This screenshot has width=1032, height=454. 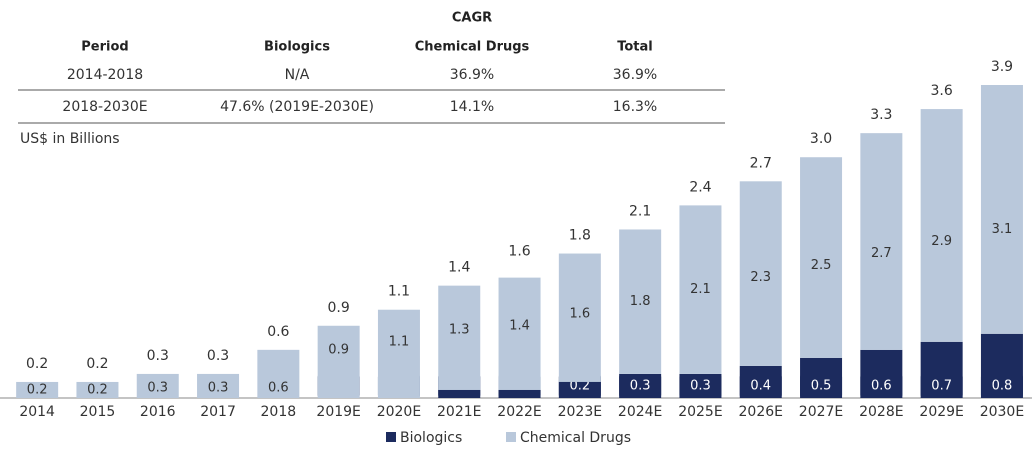 I want to click on segment-label: 1.8, so click(x=640, y=301).